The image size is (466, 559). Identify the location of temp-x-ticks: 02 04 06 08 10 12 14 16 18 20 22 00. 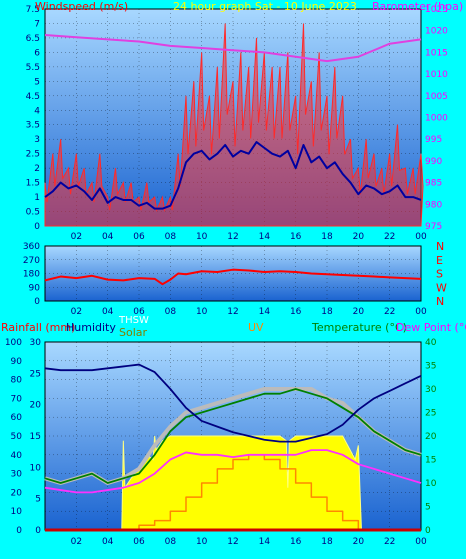
(249, 542).